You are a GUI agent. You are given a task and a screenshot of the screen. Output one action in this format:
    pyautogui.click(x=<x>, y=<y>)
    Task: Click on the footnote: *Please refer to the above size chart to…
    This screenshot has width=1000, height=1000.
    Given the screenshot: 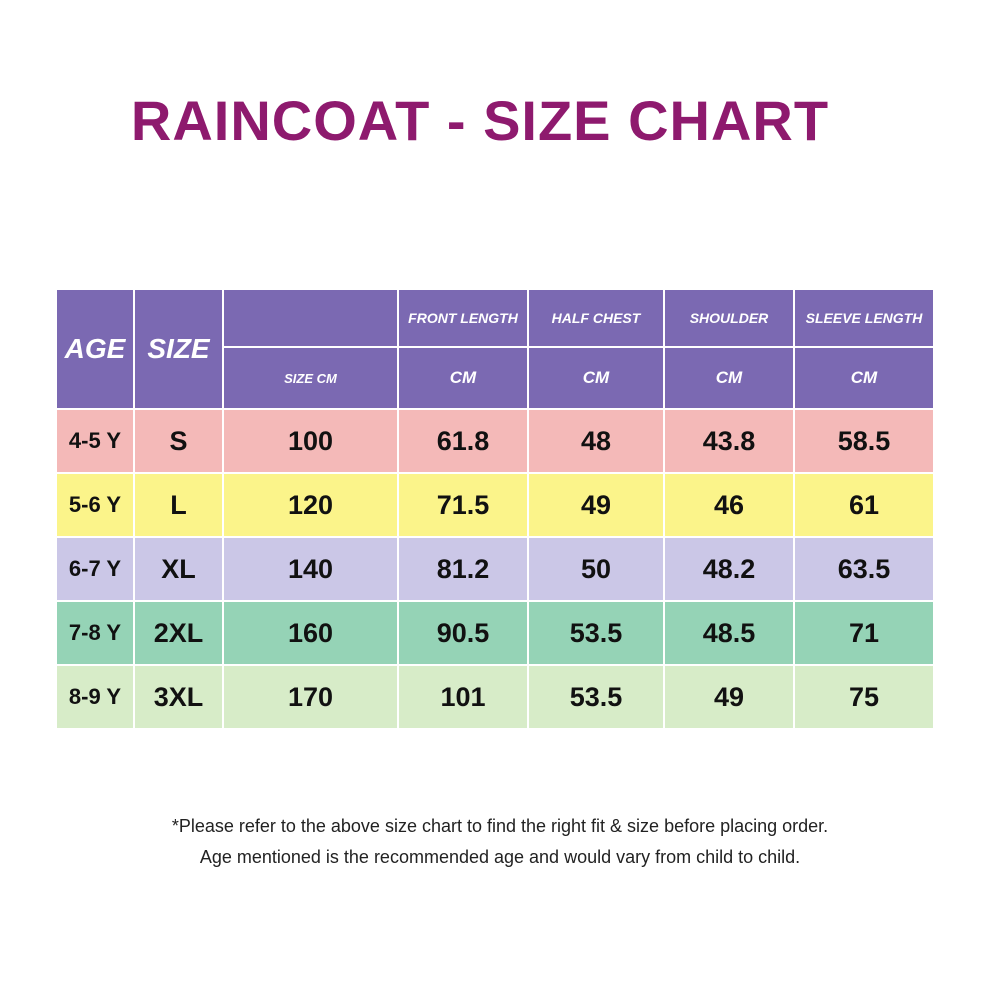 What is the action you would take?
    pyautogui.click(x=500, y=826)
    